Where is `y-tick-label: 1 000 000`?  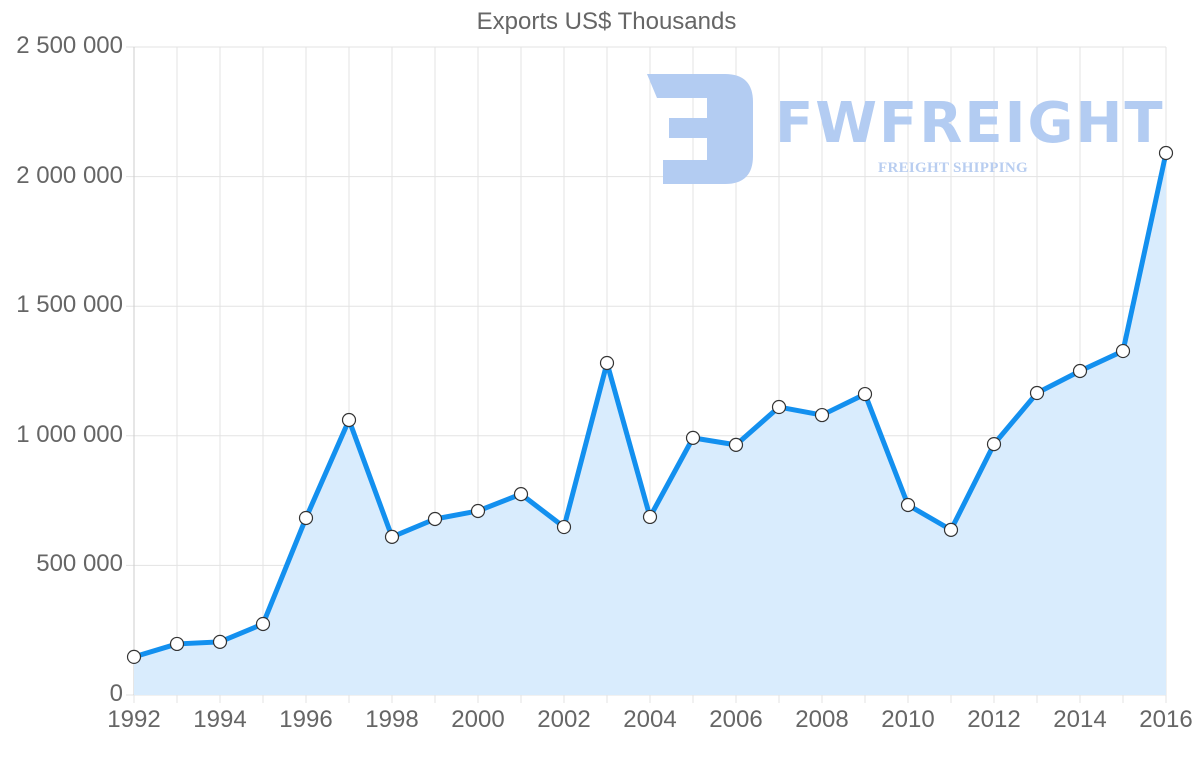
y-tick-label: 1 000 000 is located at coordinates (69, 434).